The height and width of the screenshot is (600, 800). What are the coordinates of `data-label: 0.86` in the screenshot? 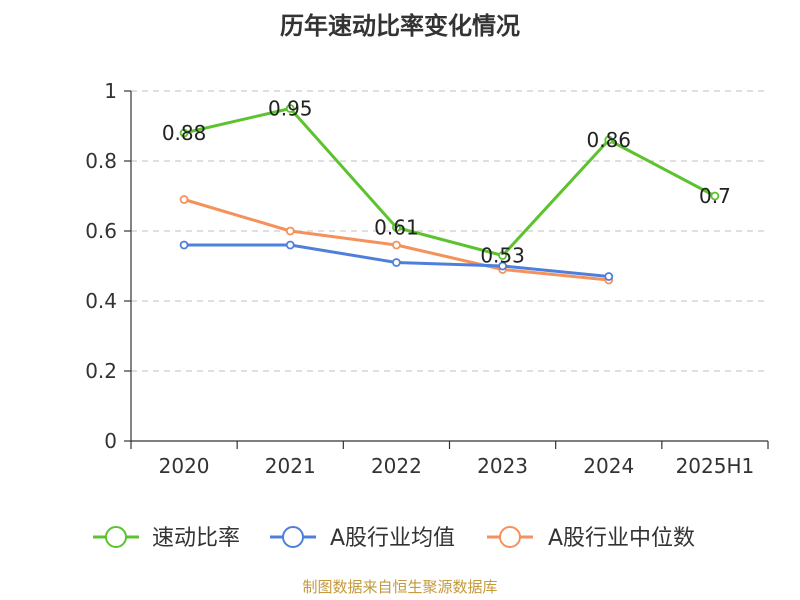 It's located at (608, 140).